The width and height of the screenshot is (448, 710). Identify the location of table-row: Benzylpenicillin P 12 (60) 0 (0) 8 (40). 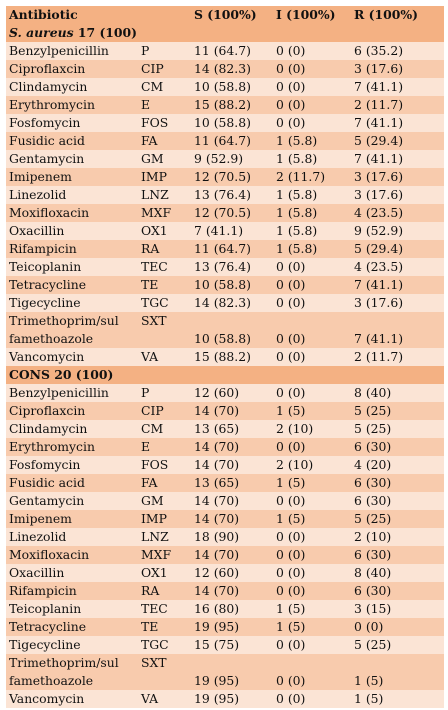
(225, 393).